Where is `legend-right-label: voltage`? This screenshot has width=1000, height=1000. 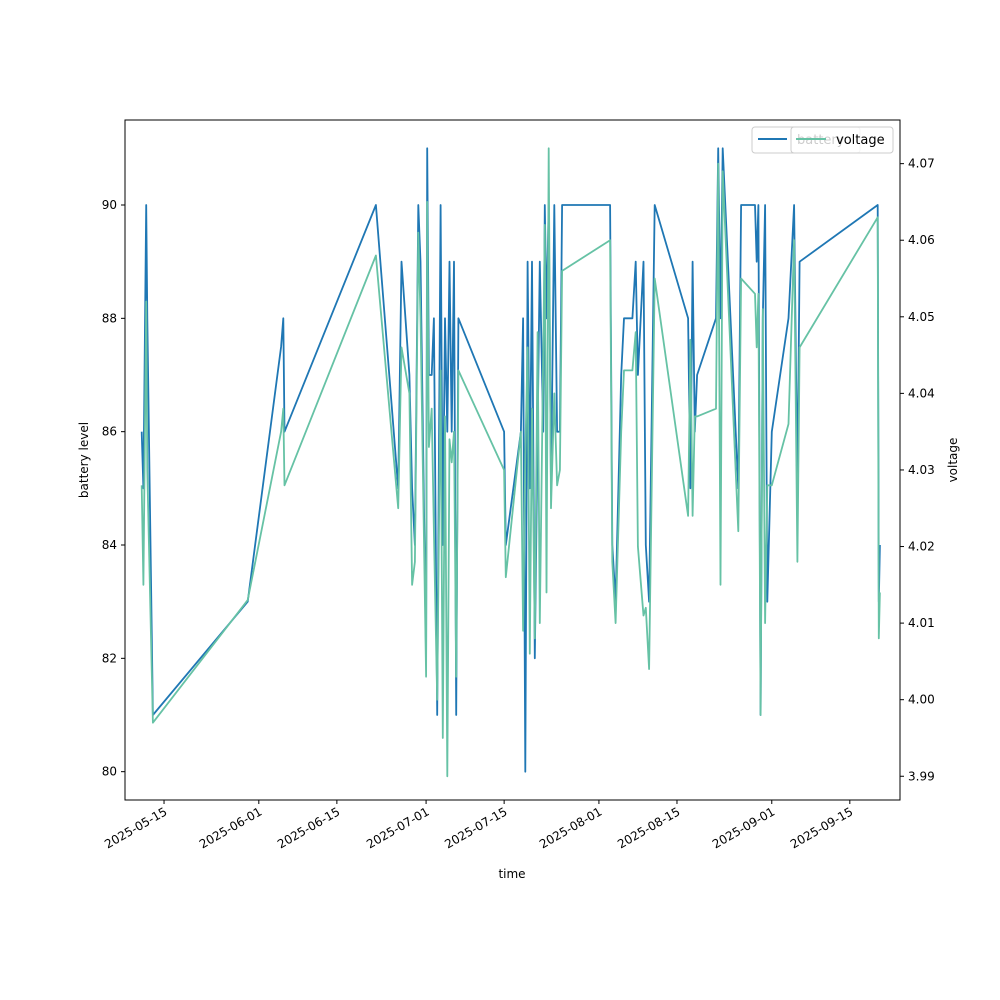
legend-right-label: voltage is located at coordinates (860, 140).